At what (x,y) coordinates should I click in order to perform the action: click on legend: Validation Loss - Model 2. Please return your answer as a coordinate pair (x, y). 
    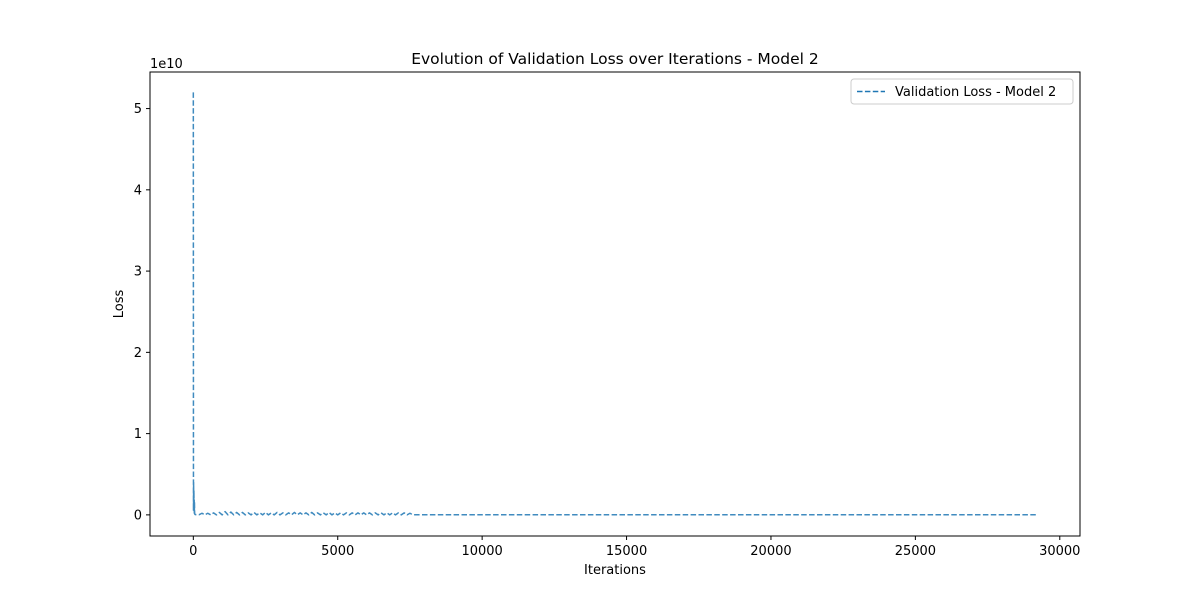
    Looking at the image, I should click on (962, 91).